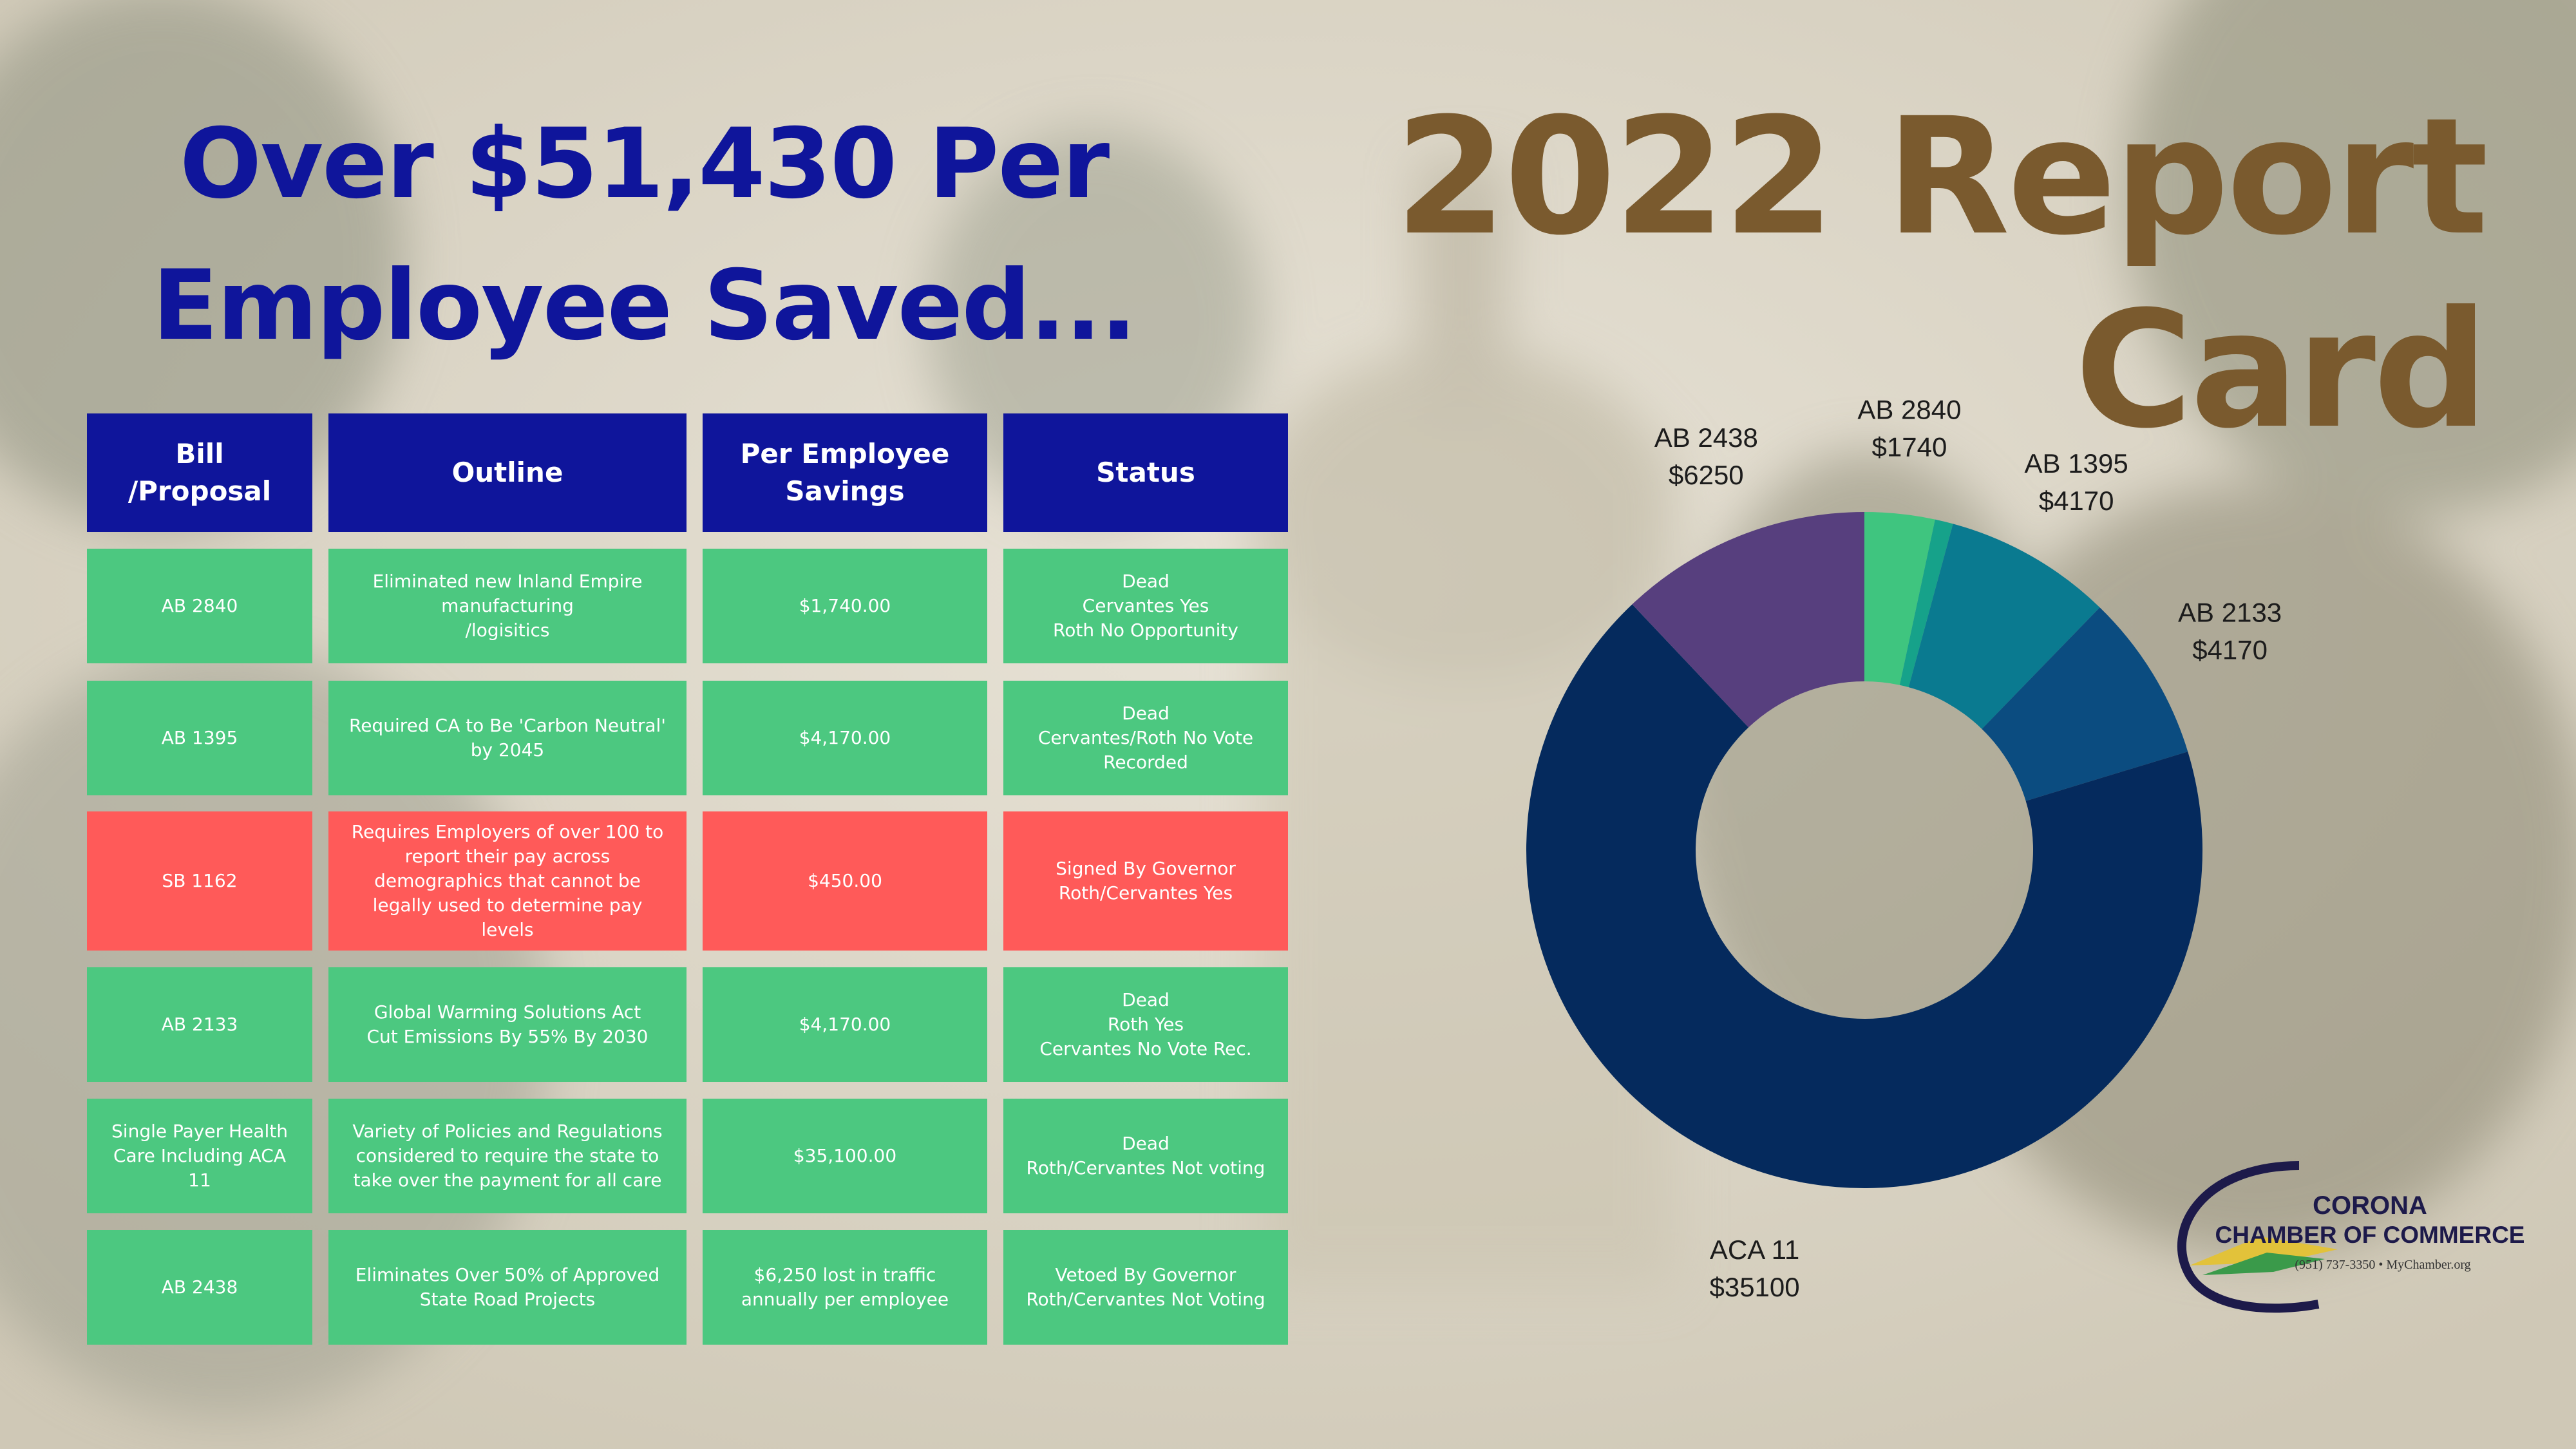 Image resolution: width=2576 pixels, height=1449 pixels. What do you see at coordinates (1706, 437) in the screenshot?
I see `slice-label: AB 2438` at bounding box center [1706, 437].